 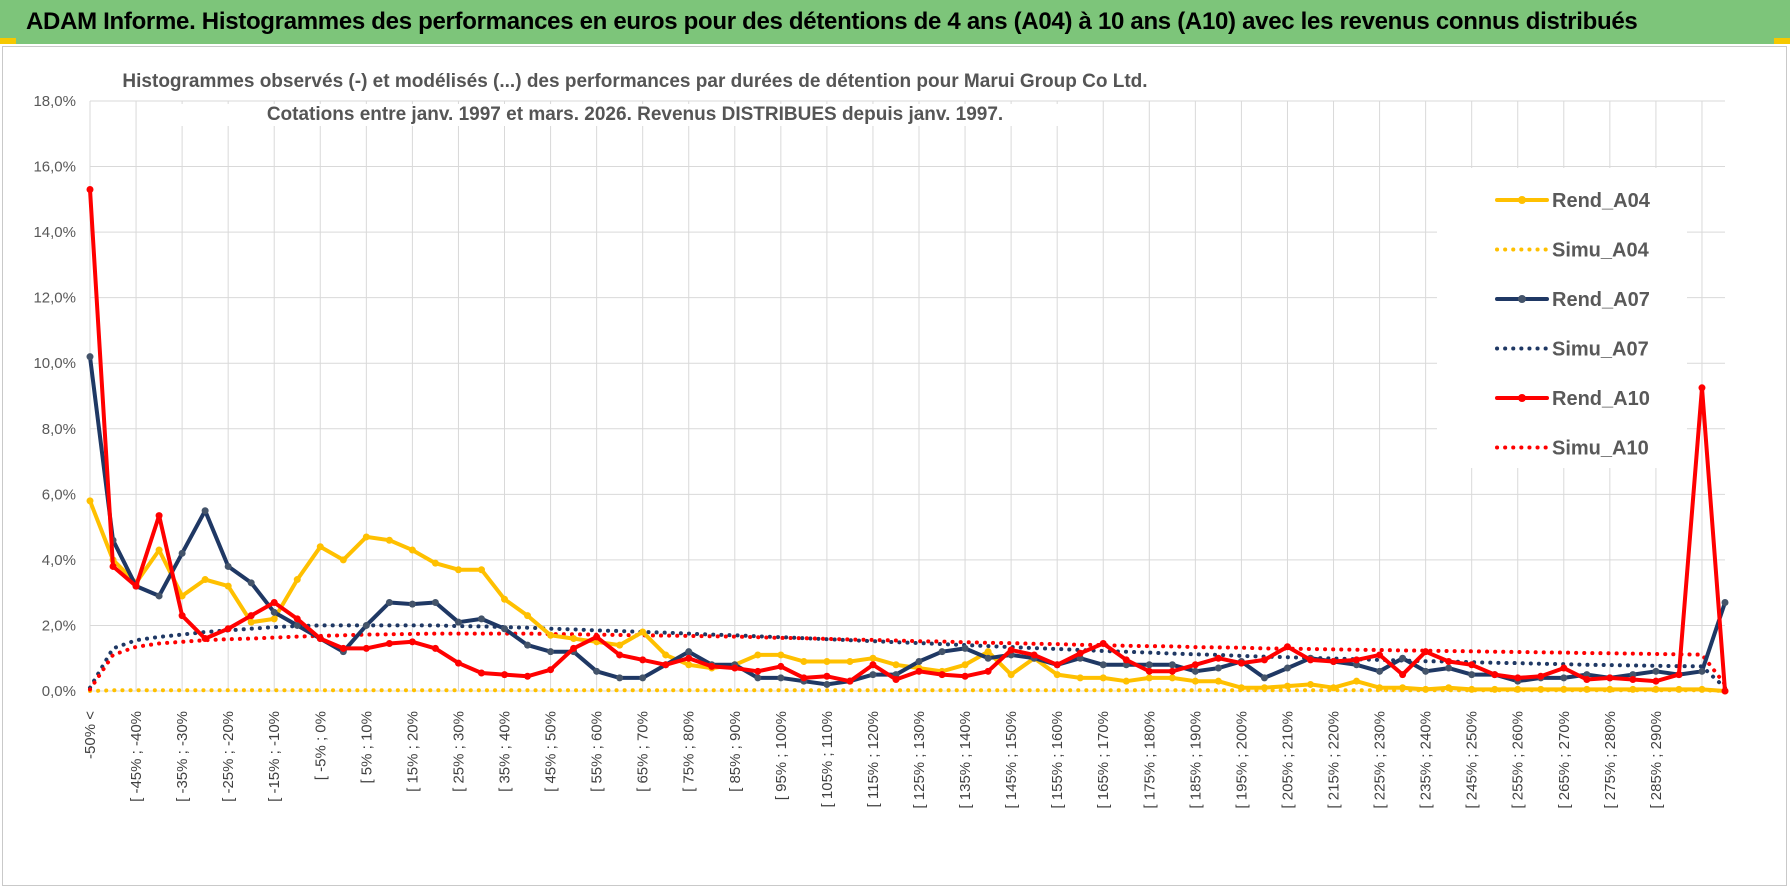 What do you see at coordinates (735, 751) in the screenshot?
I see `x-tick-label: [ 85% ; 90%` at bounding box center [735, 751].